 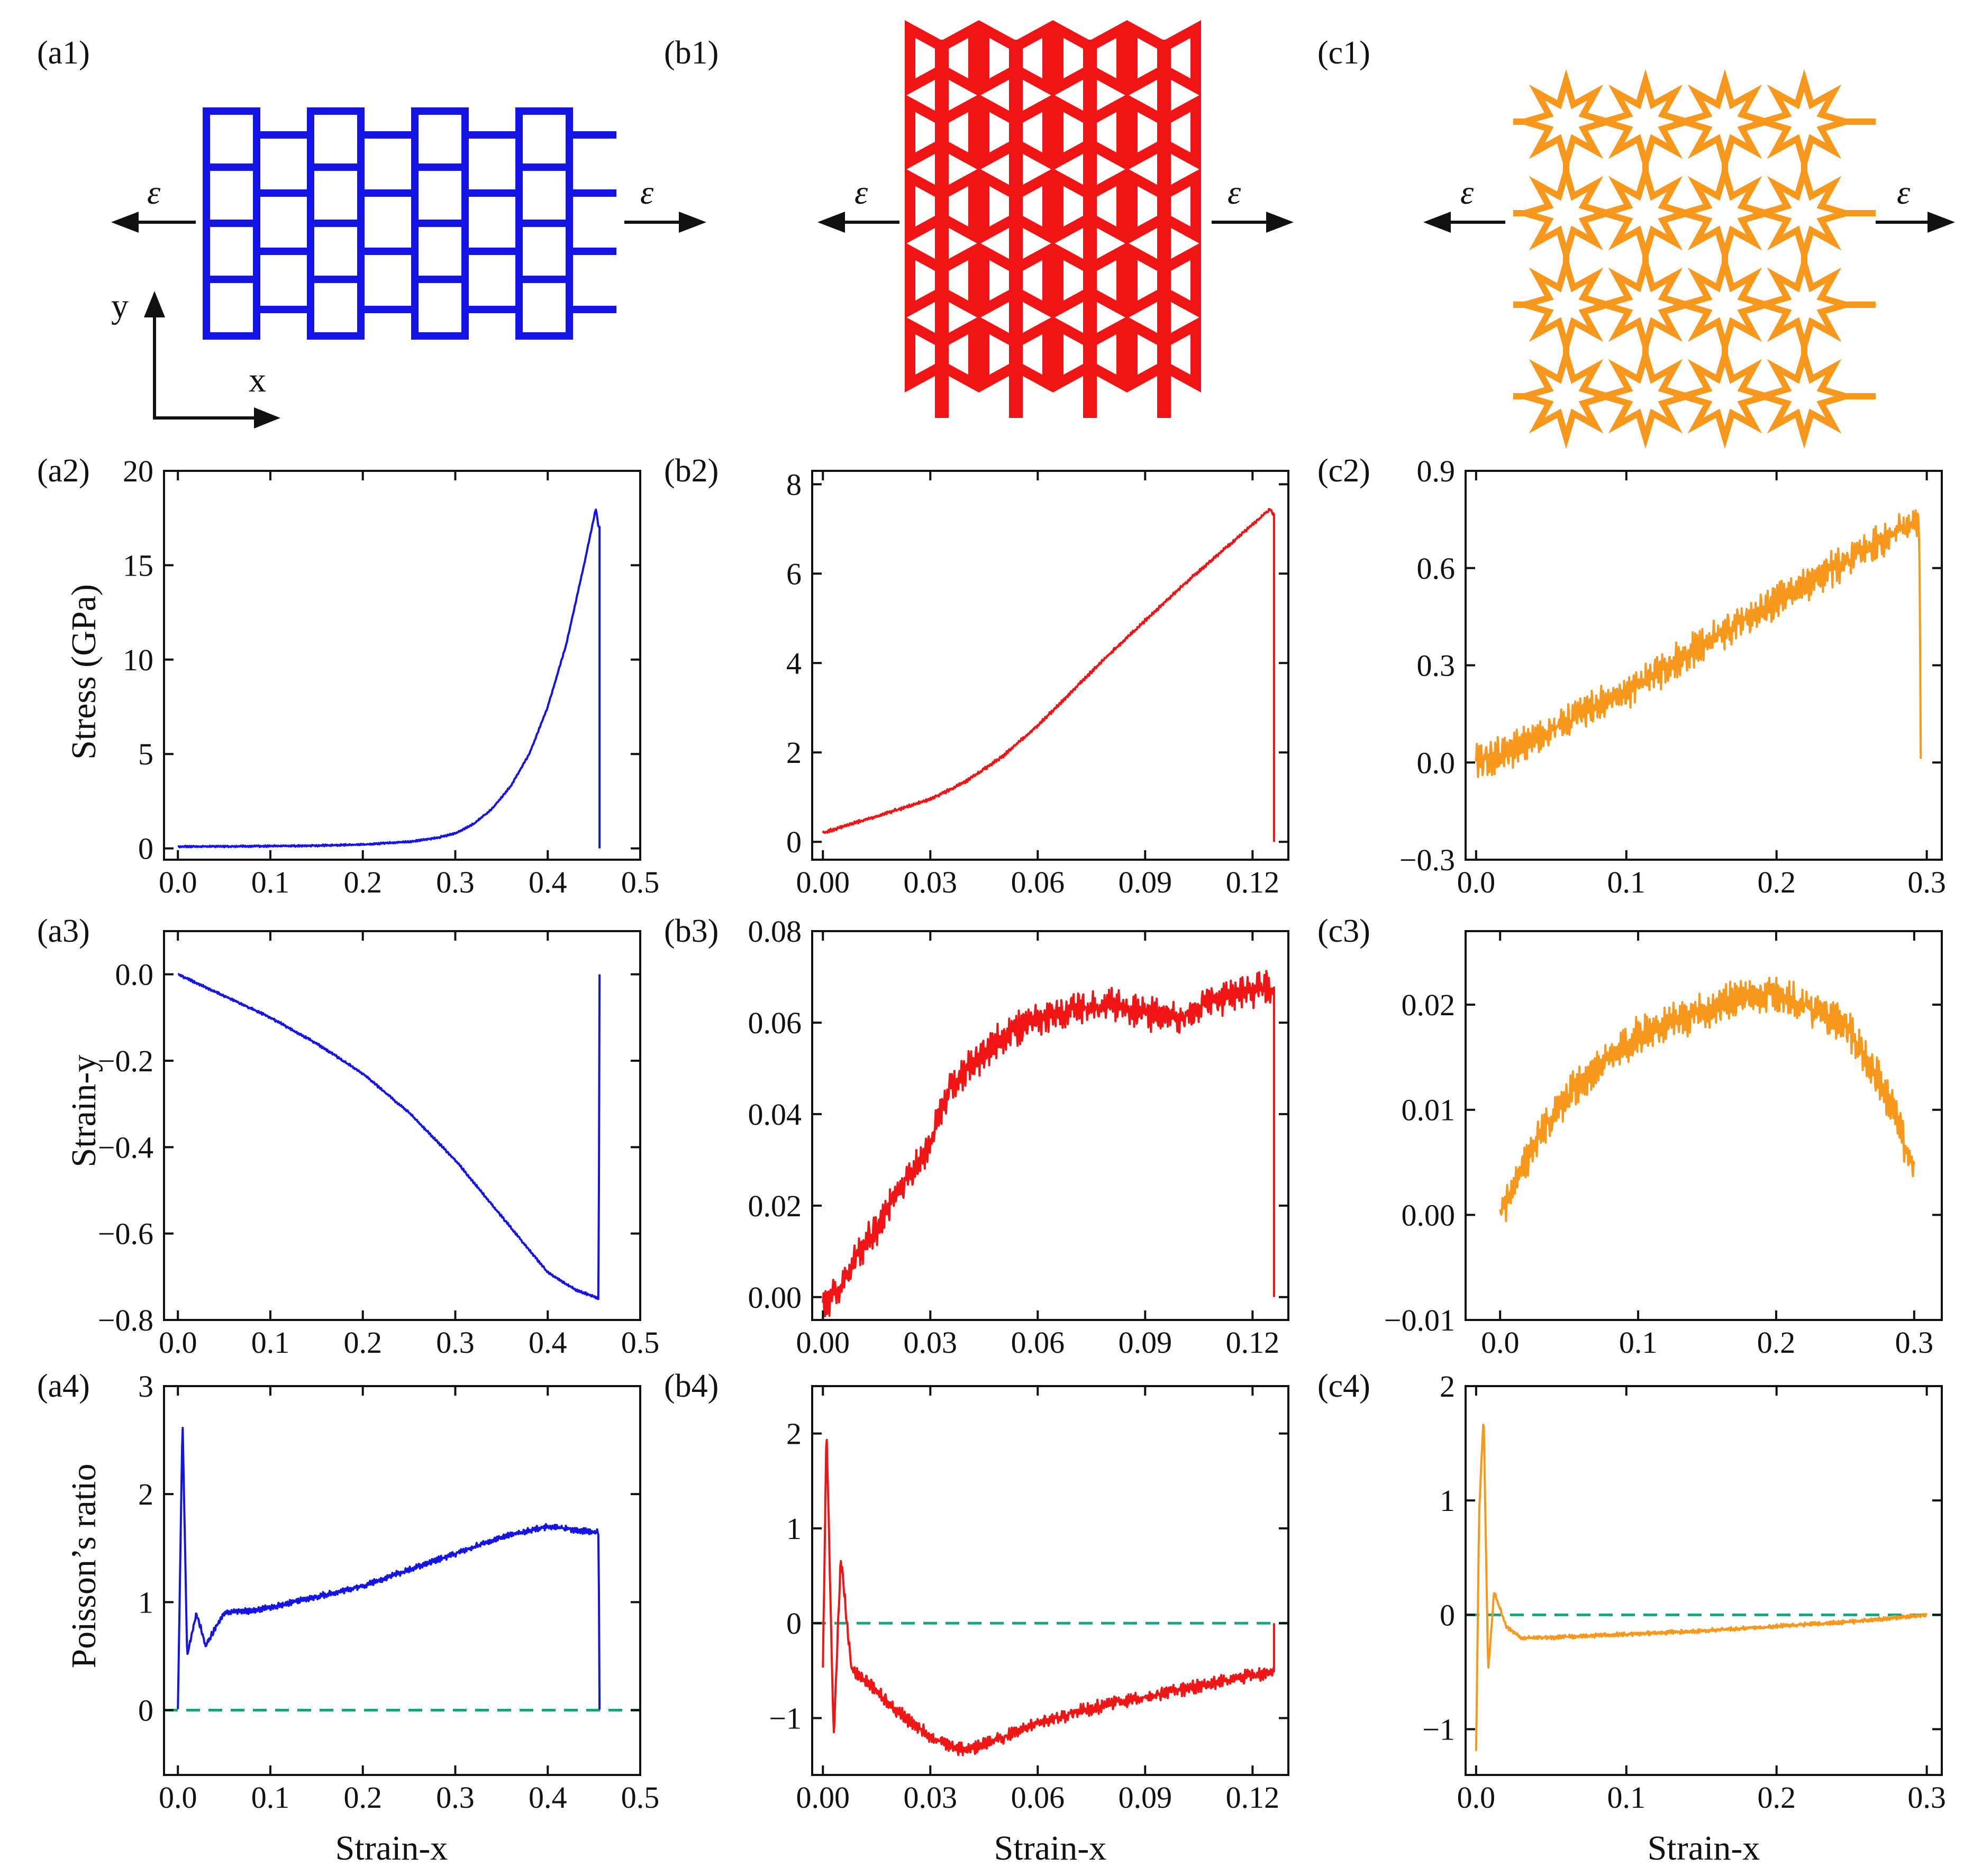 I want to click on coordinate-axes: y x, so click(x=195, y=358).